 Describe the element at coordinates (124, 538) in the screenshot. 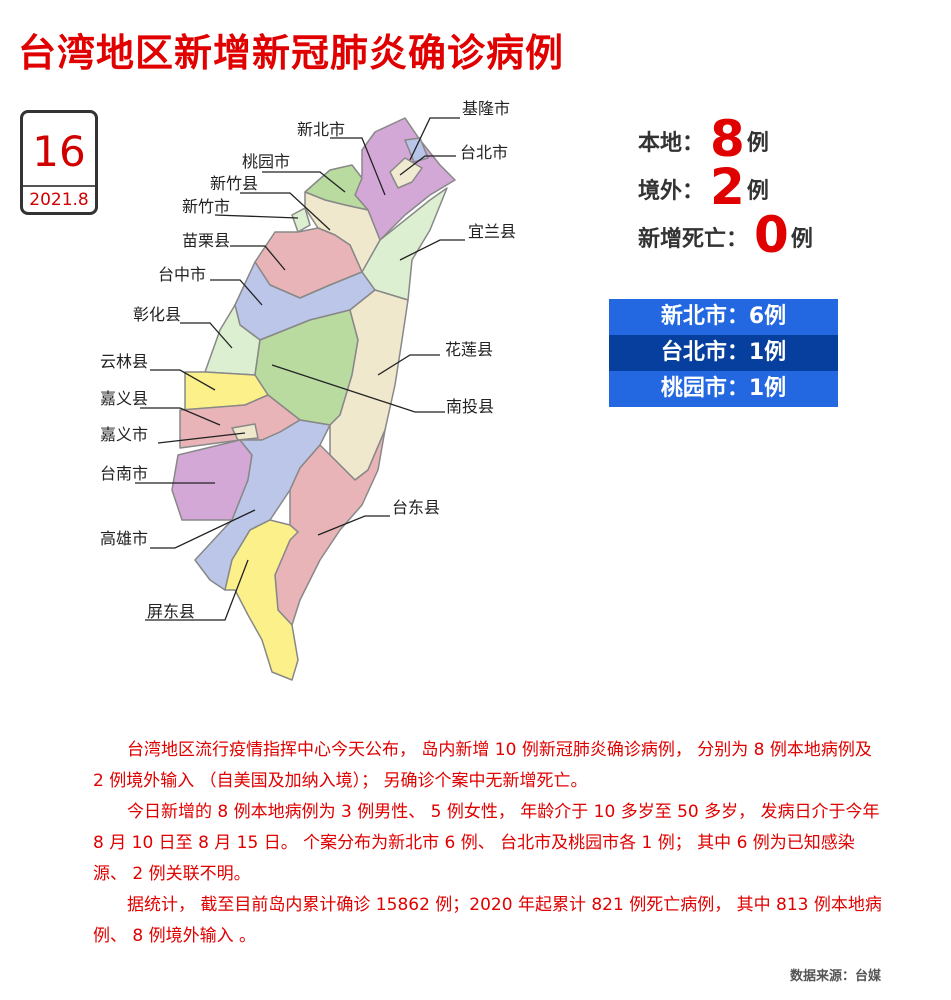

I see `label-kaohsiung: 高雄市` at that location.